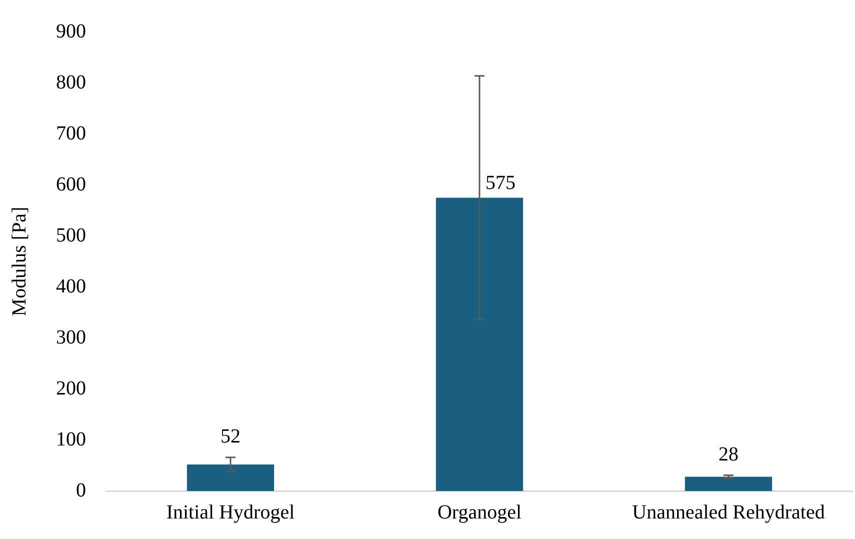 The image size is (855, 539). Describe the element at coordinates (71, 82) in the screenshot. I see `y-tick-label: 800` at that location.